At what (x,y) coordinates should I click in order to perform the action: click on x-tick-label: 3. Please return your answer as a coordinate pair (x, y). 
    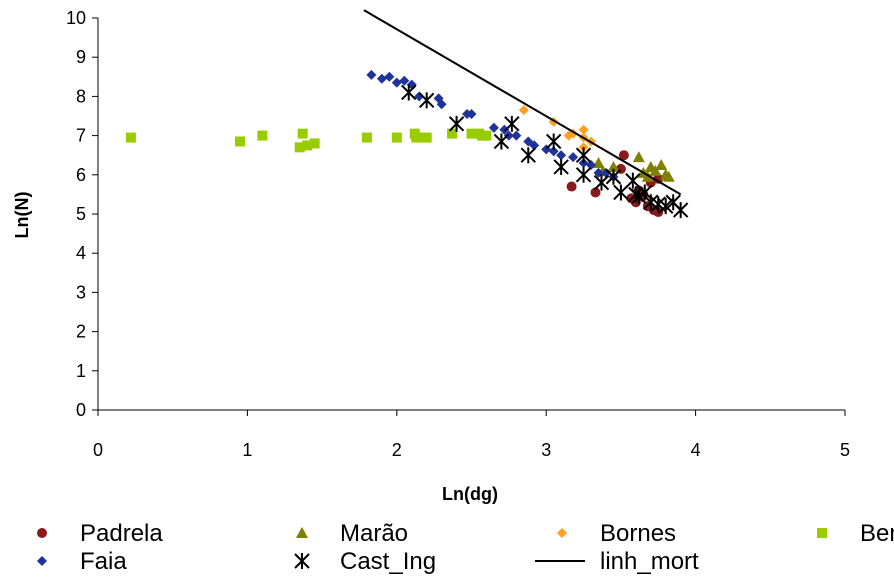
    Looking at the image, I should click on (546, 450).